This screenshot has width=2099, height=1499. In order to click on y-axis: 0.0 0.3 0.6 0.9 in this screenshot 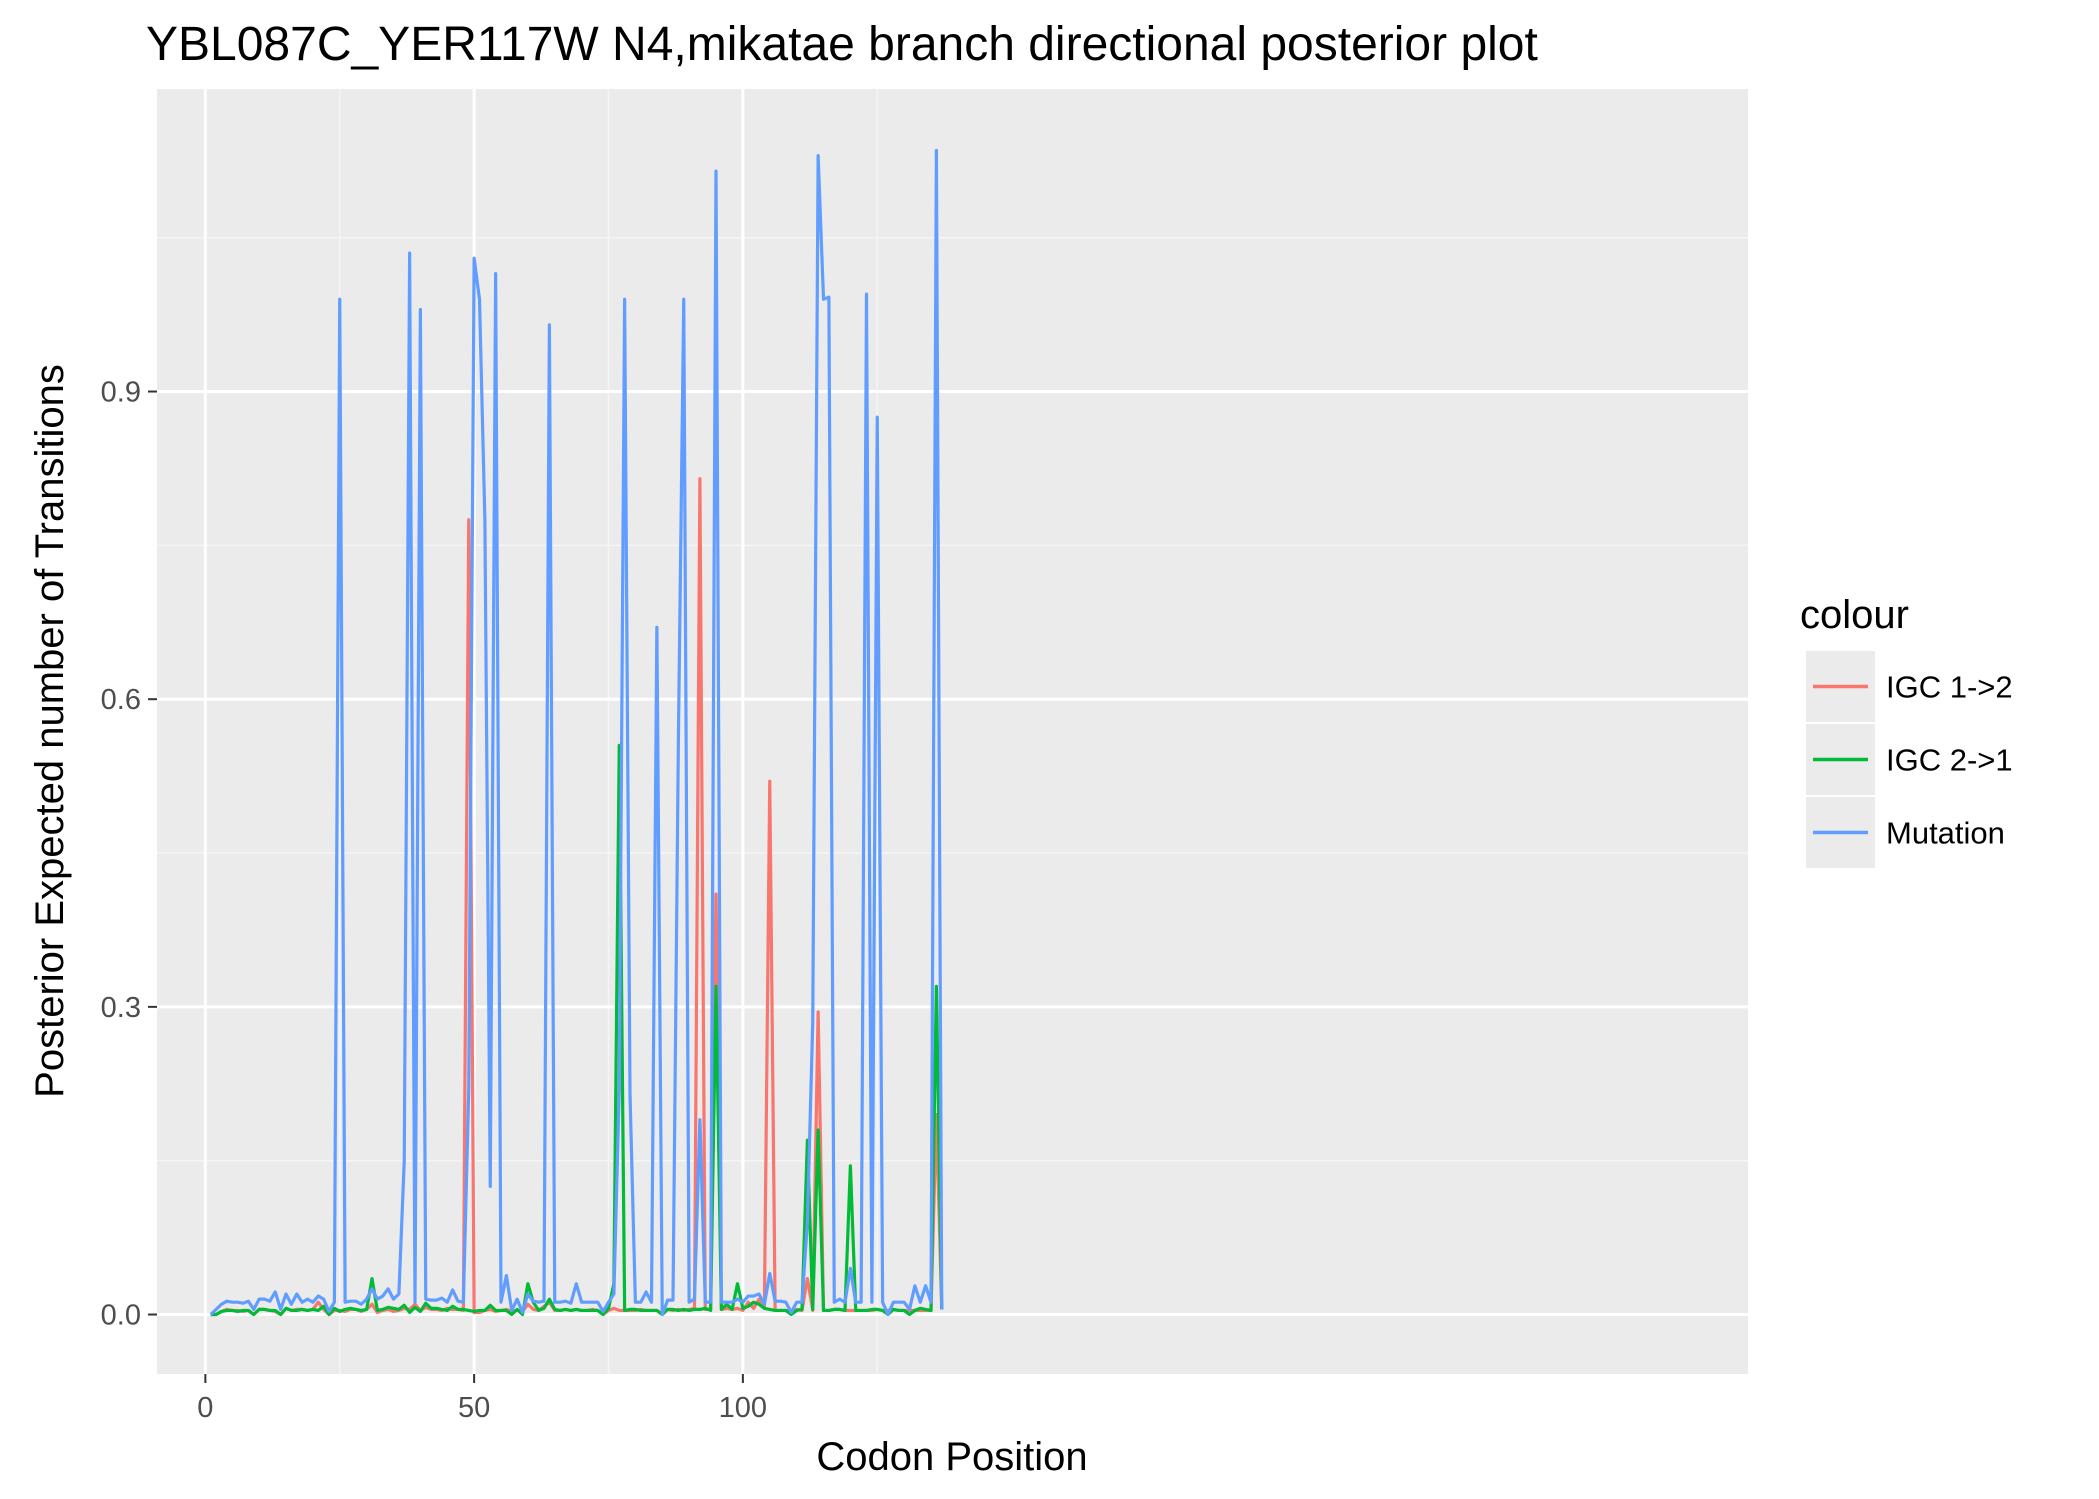, I will do `click(129, 854)`.